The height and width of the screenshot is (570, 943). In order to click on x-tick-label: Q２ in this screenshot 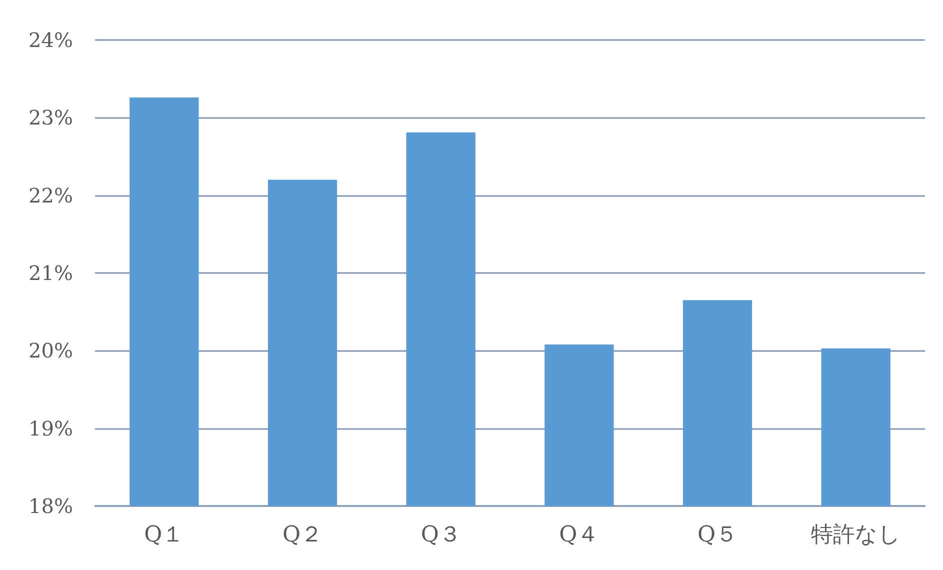, I will do `click(302, 535)`.